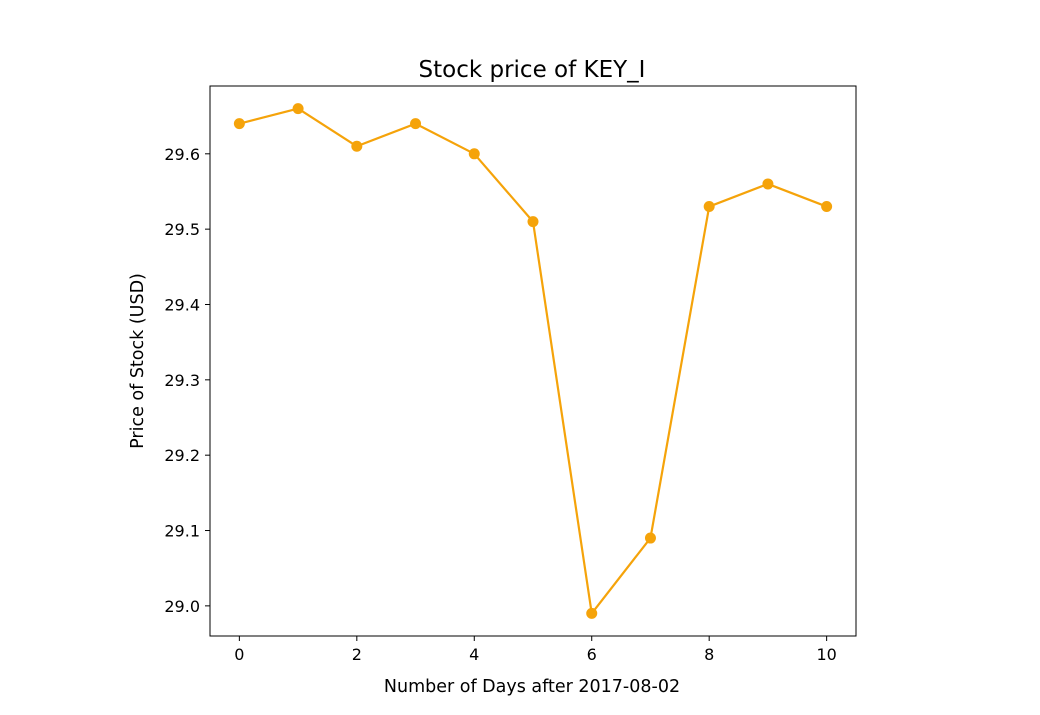 This screenshot has height=715, width=1040. What do you see at coordinates (182, 455) in the screenshot?
I see `y-tick-label: 29.2` at bounding box center [182, 455].